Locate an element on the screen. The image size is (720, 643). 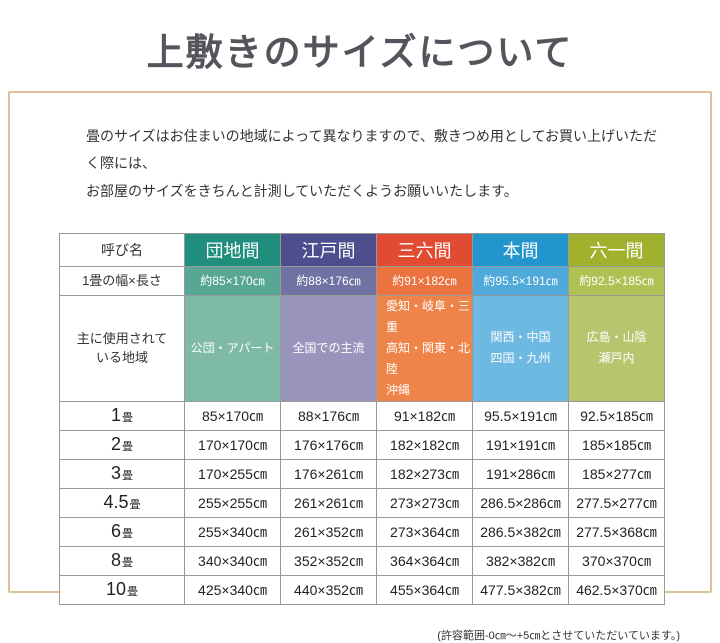
size-value: 255×255㎝ is located at coordinates (232, 502).